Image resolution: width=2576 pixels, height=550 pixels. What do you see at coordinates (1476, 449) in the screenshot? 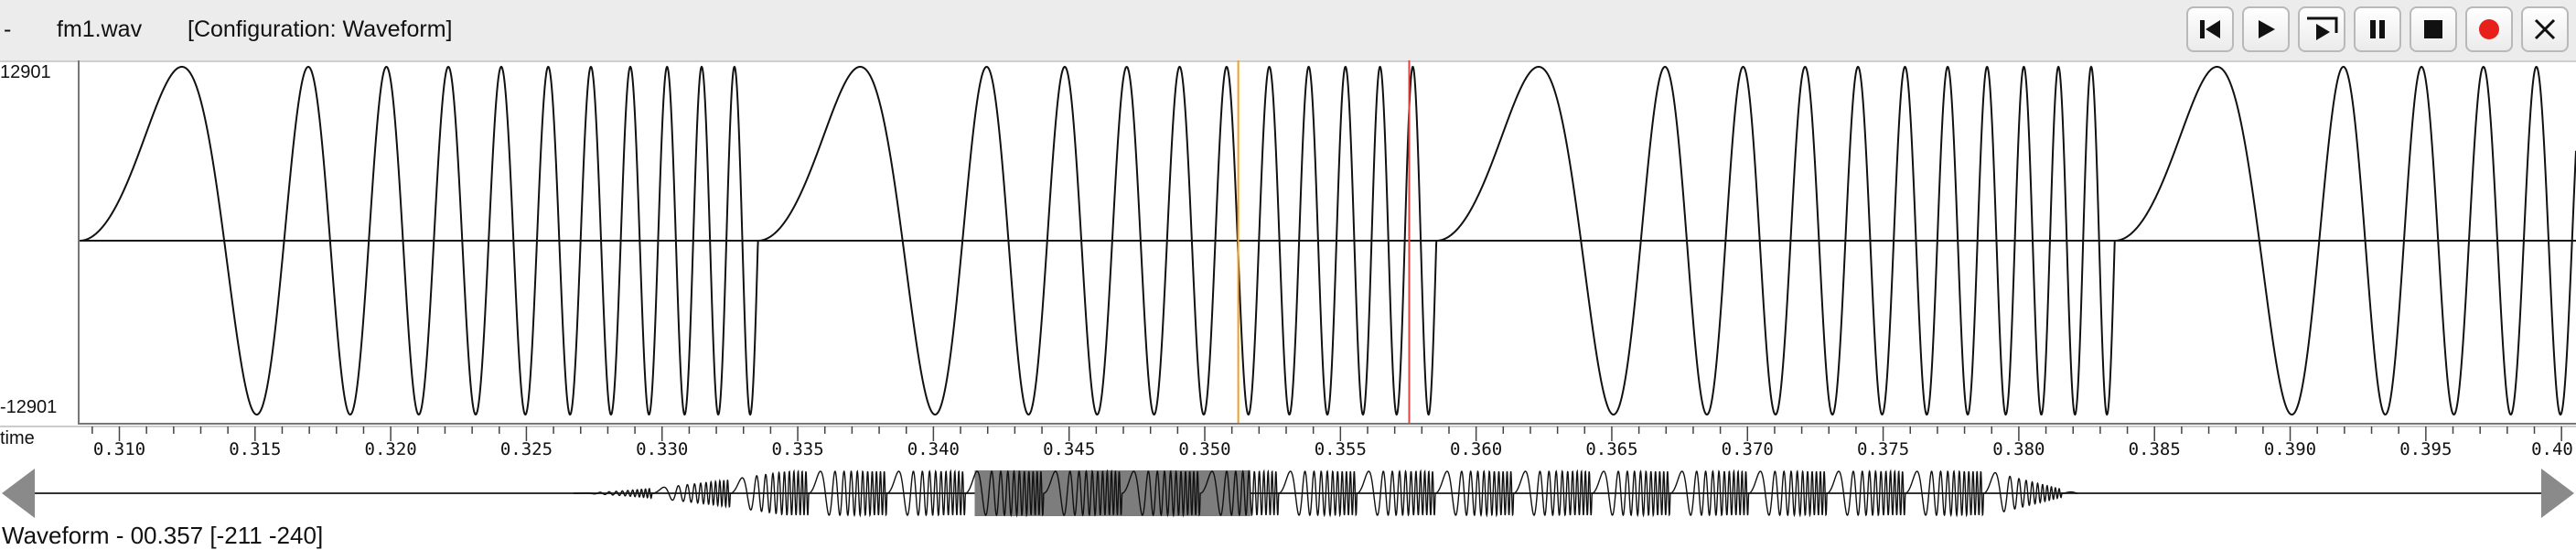
I see `tick-label: 0.360` at bounding box center [1476, 449].